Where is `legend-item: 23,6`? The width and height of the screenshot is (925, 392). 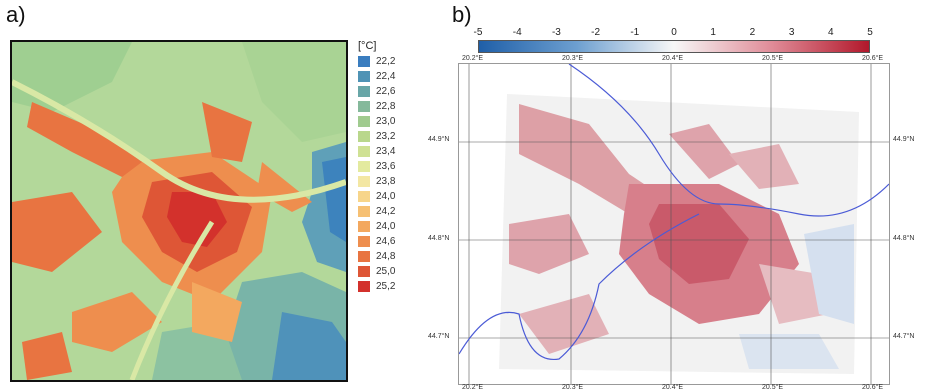 legend-item: 23,6 is located at coordinates (393, 166).